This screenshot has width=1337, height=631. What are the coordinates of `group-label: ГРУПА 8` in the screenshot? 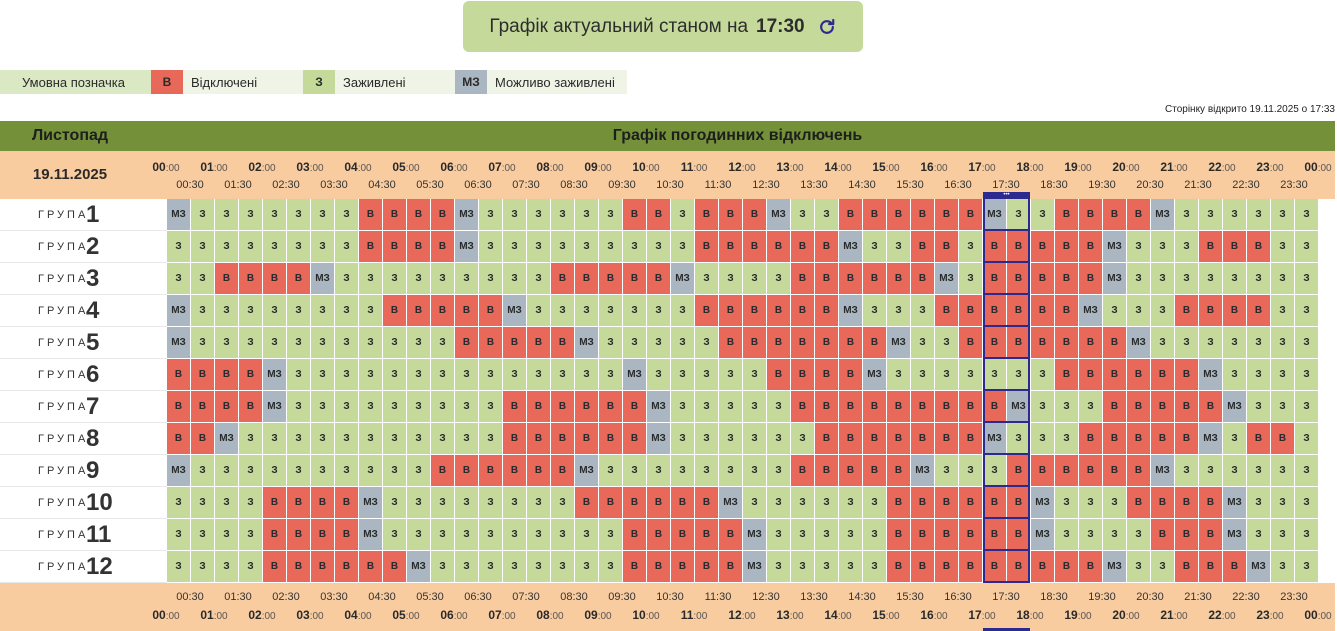 It's located at (83, 439).